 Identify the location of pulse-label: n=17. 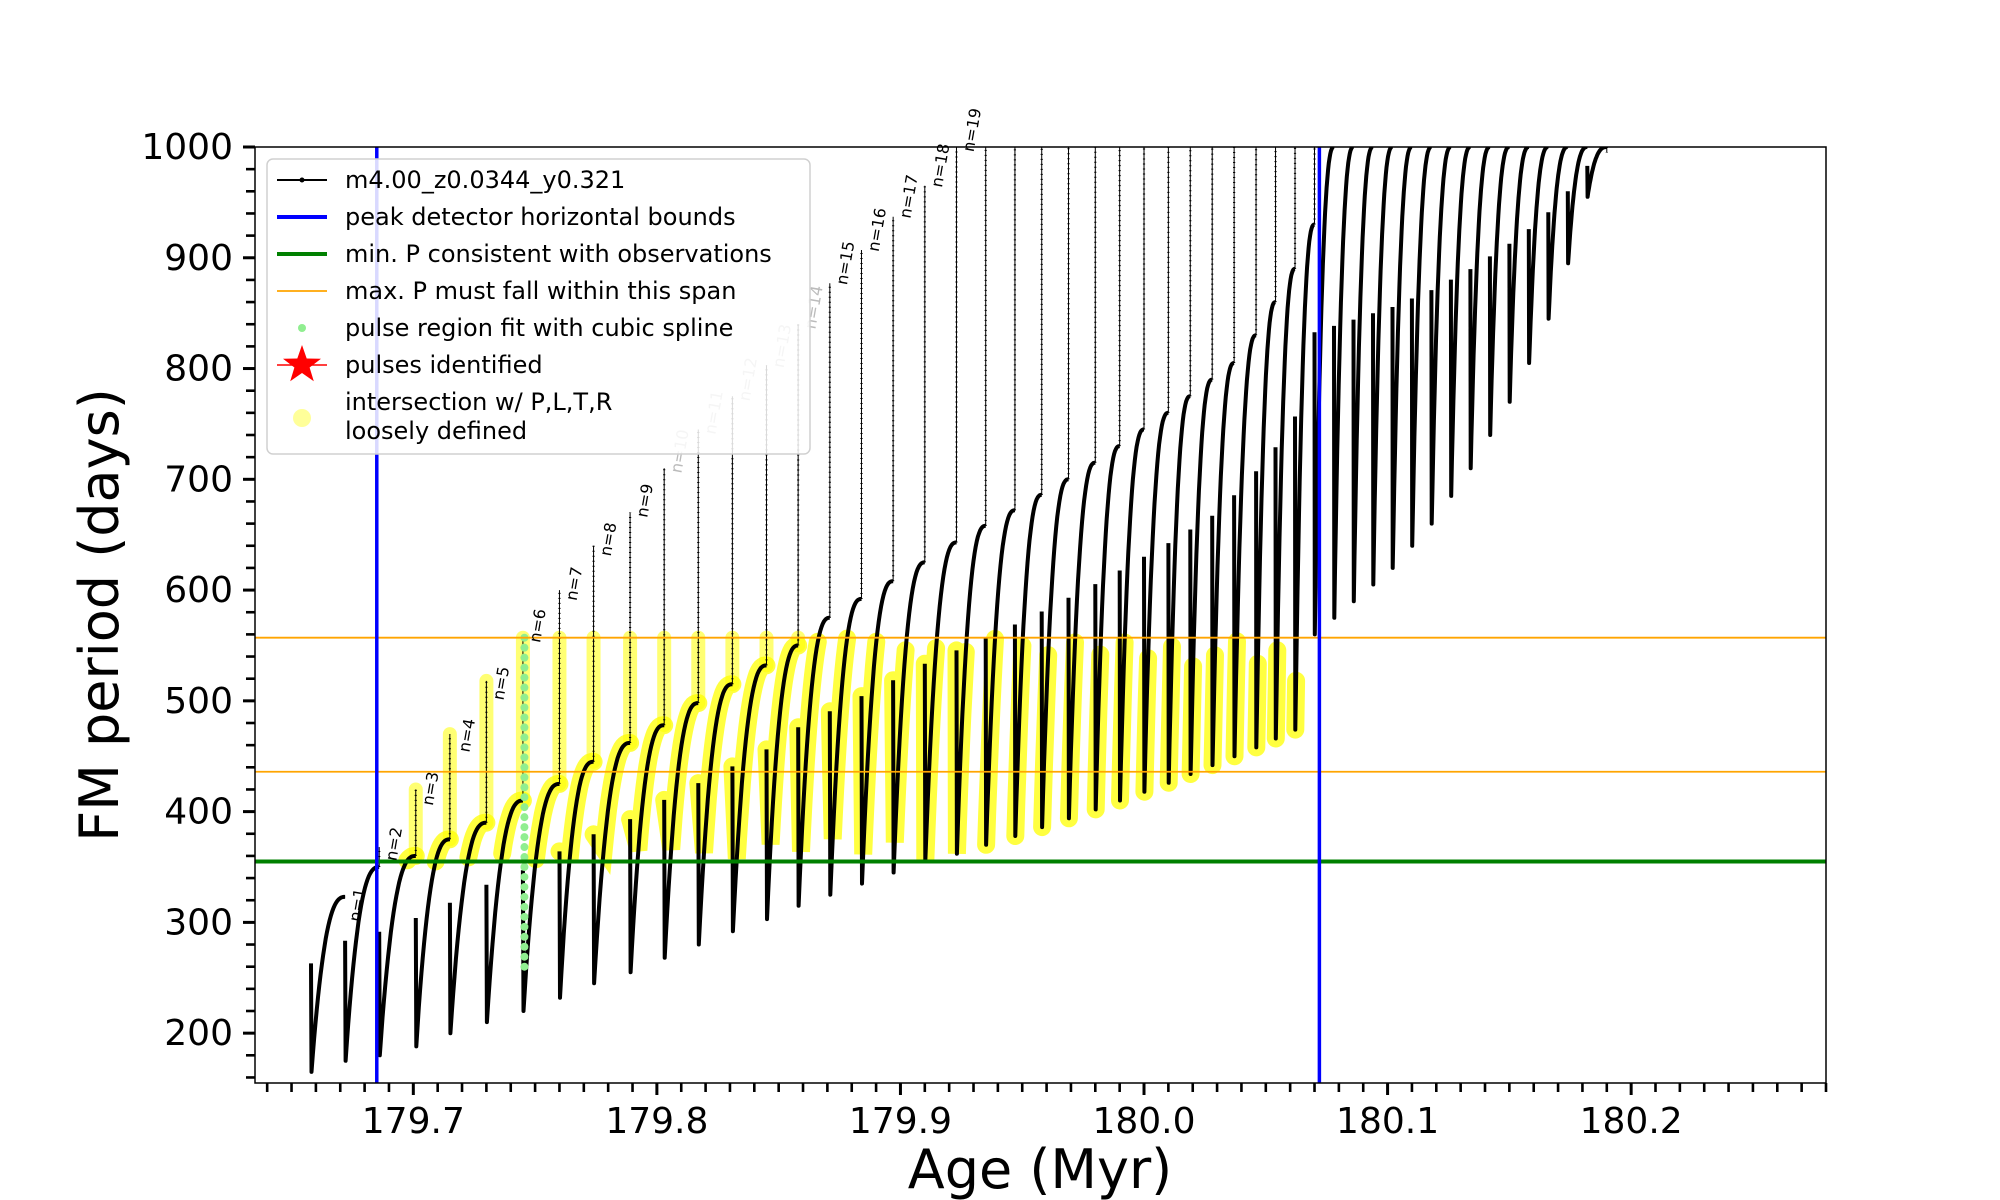
(908, 196).